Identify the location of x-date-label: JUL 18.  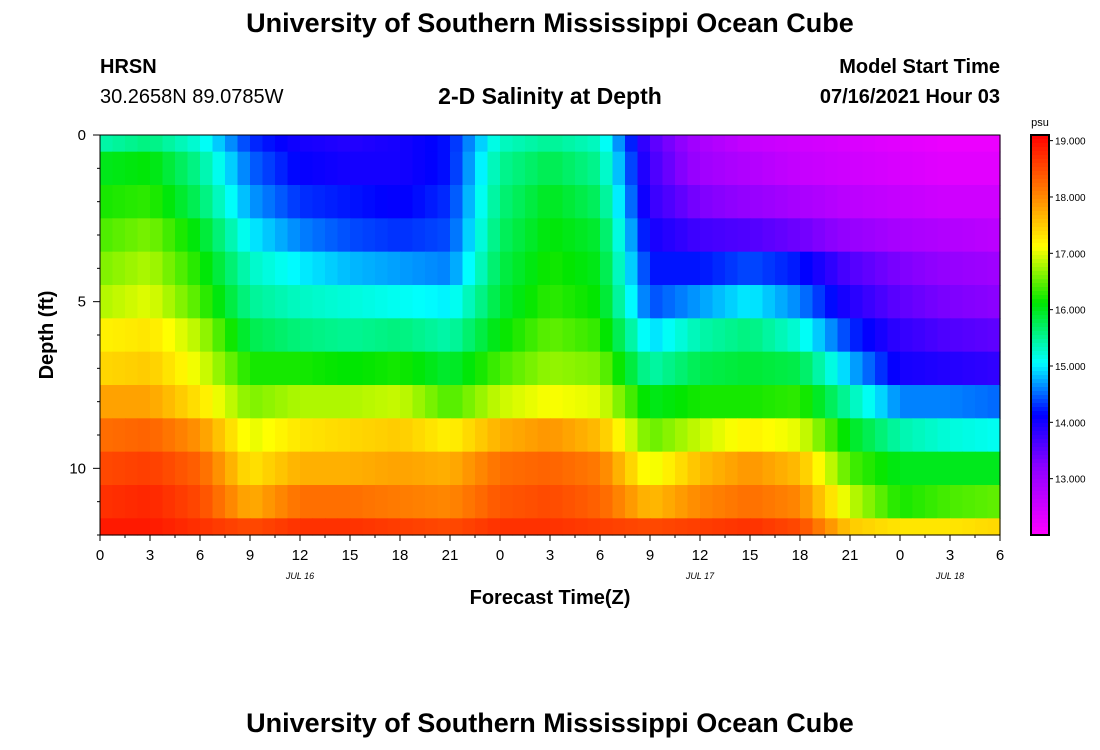
(949, 576).